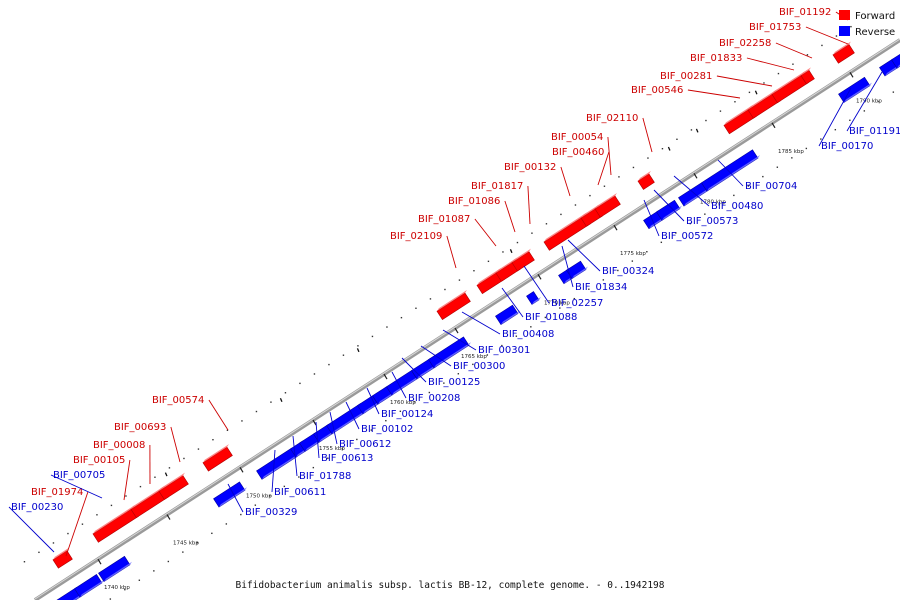 This screenshot has width=900, height=600. I want to click on gene-label-bif-00125: BIF_00125, so click(440, 372).